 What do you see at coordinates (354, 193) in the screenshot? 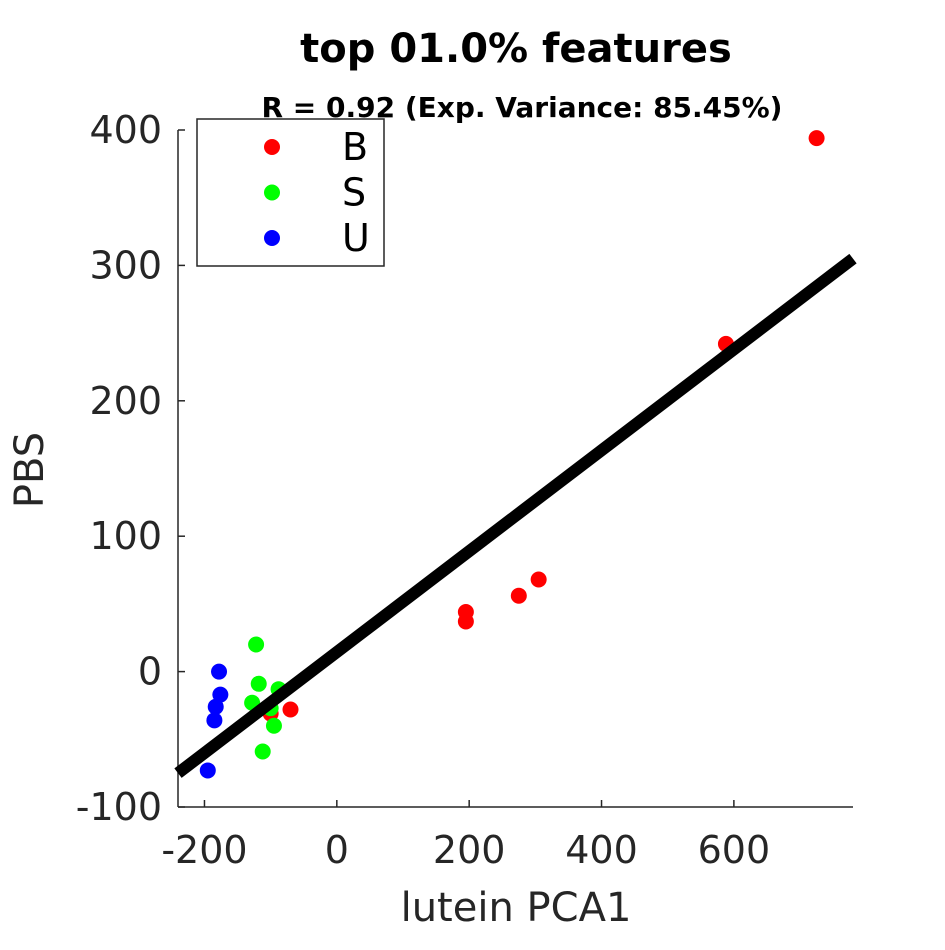
I see `legend-label: S` at bounding box center [354, 193].